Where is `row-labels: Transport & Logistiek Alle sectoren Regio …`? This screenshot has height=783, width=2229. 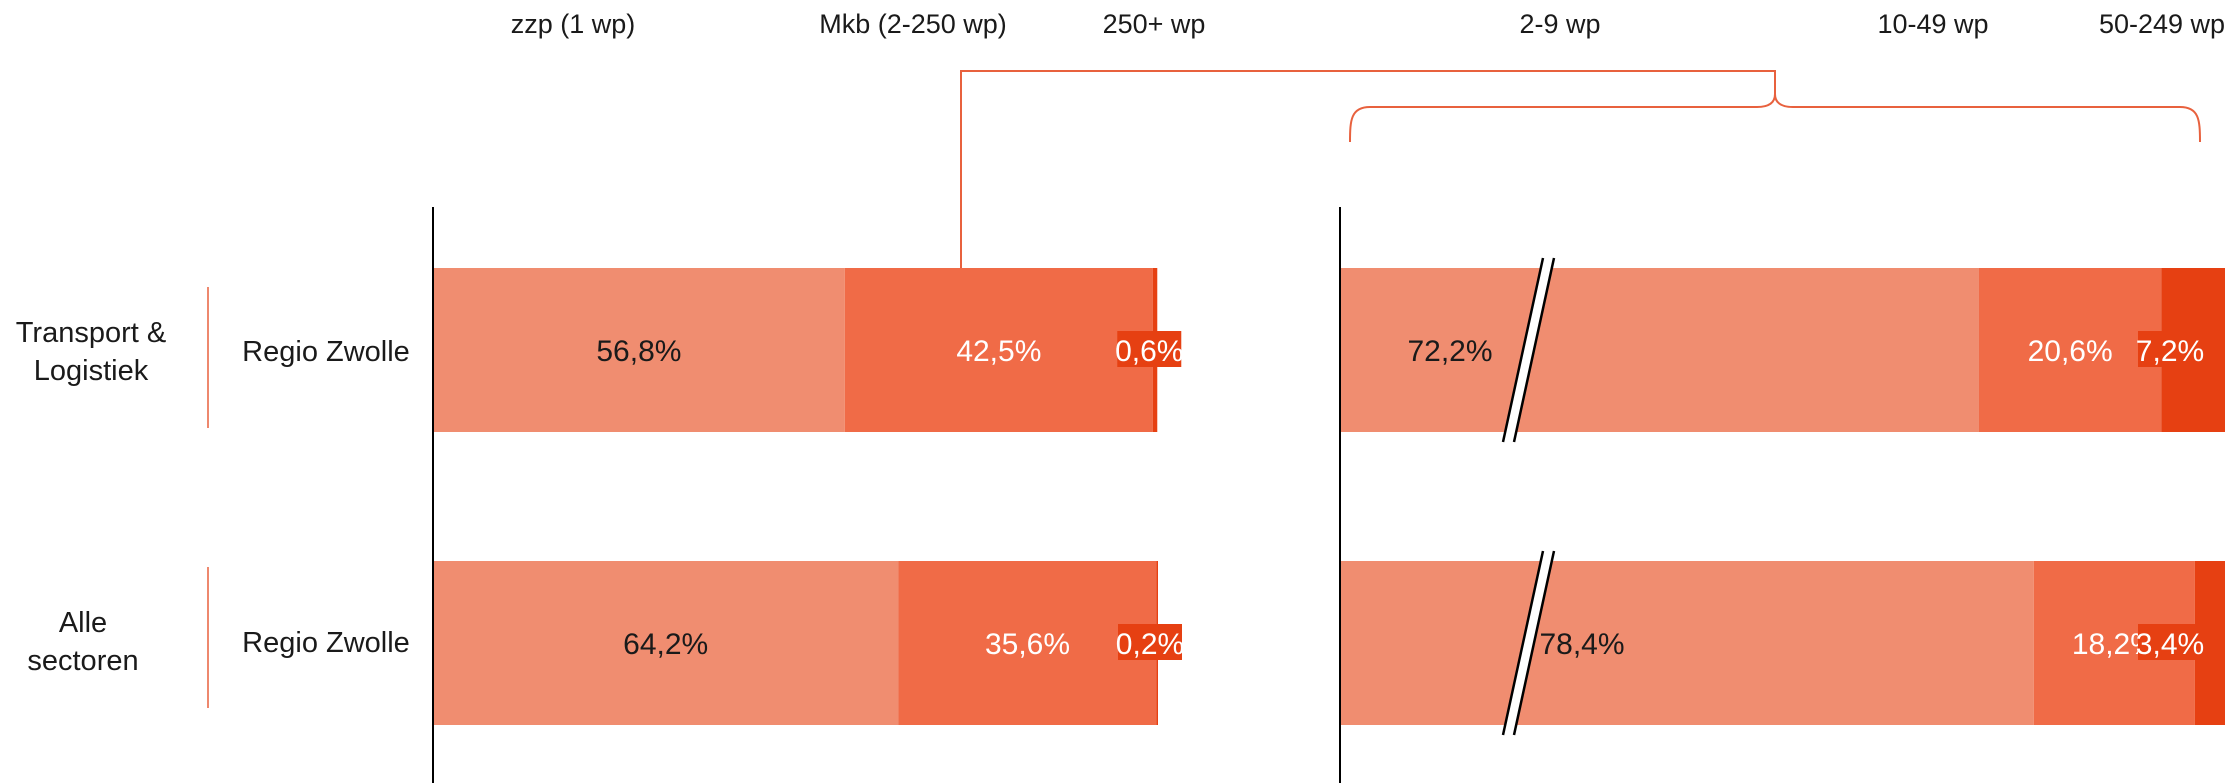
row-labels: Transport & Logistiek Alle sectoren Regio … is located at coordinates (213, 497).